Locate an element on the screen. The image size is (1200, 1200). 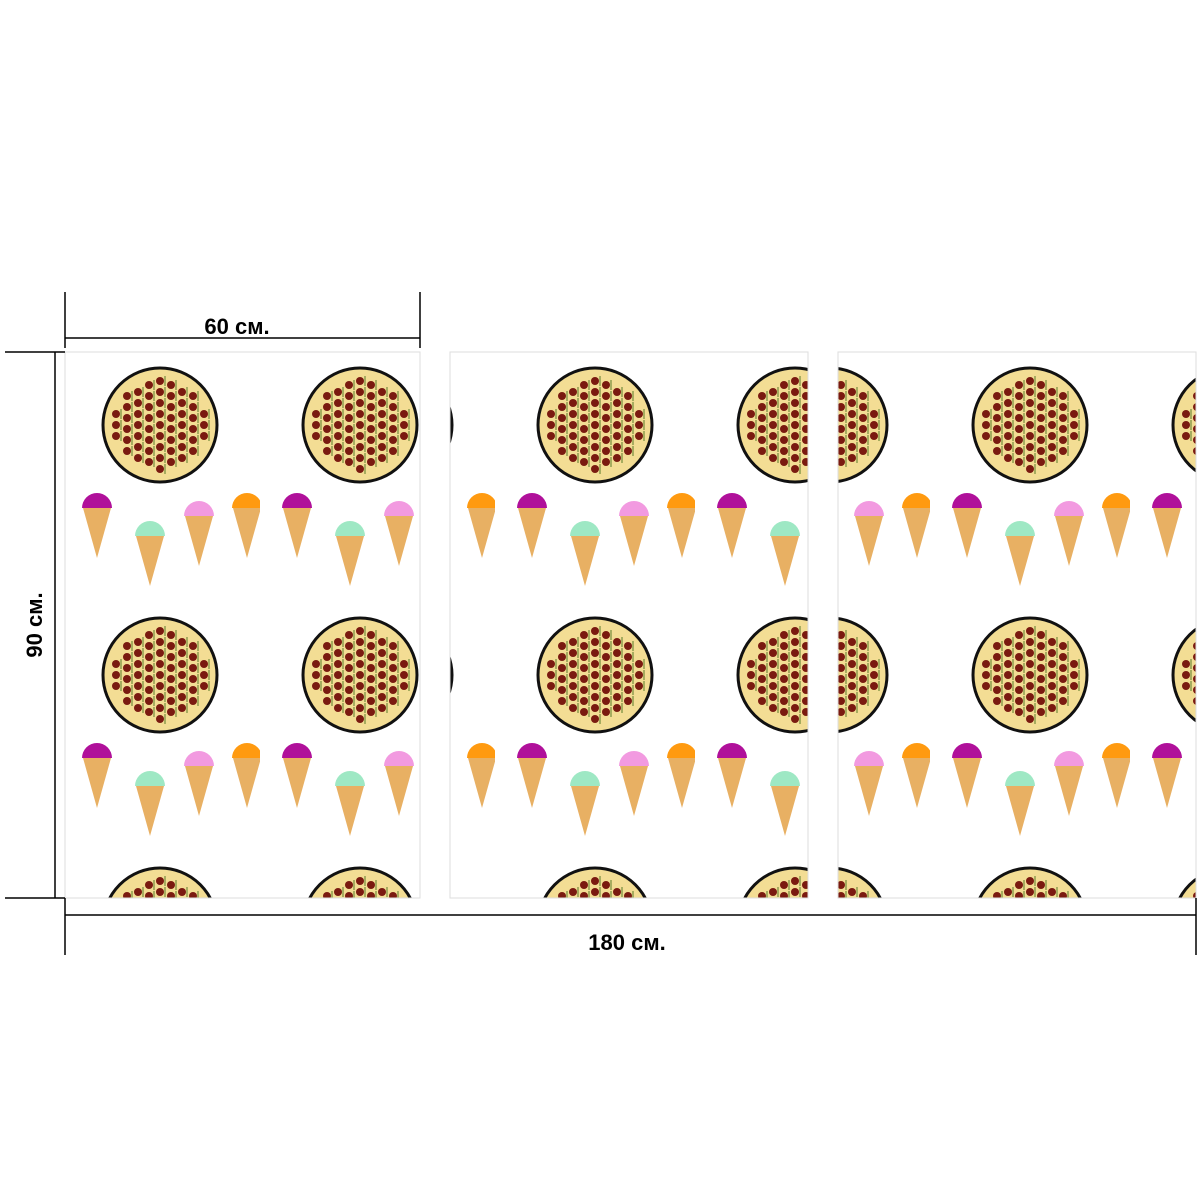
width-label: 60 см. is located at coordinates (236, 326).